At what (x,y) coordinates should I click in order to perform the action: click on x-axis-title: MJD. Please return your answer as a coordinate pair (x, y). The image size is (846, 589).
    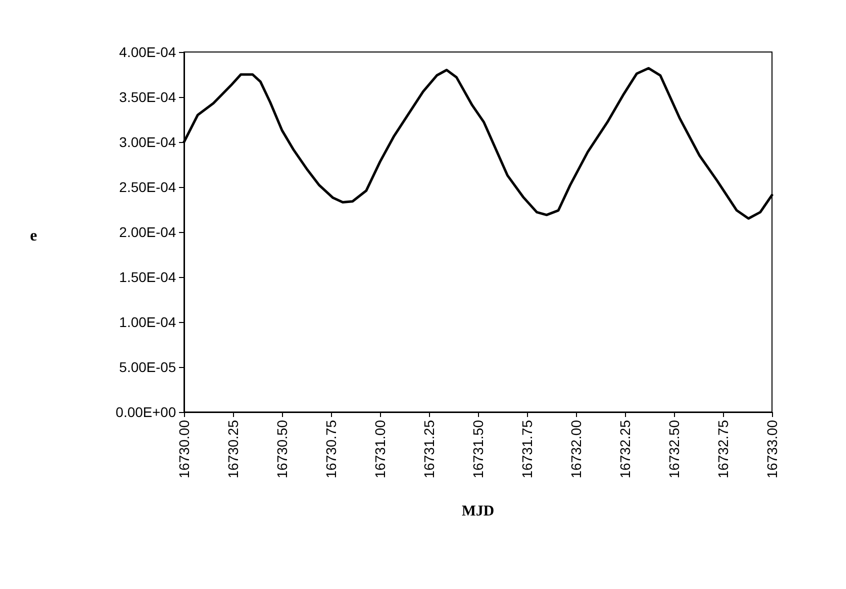
    Looking at the image, I should click on (478, 512).